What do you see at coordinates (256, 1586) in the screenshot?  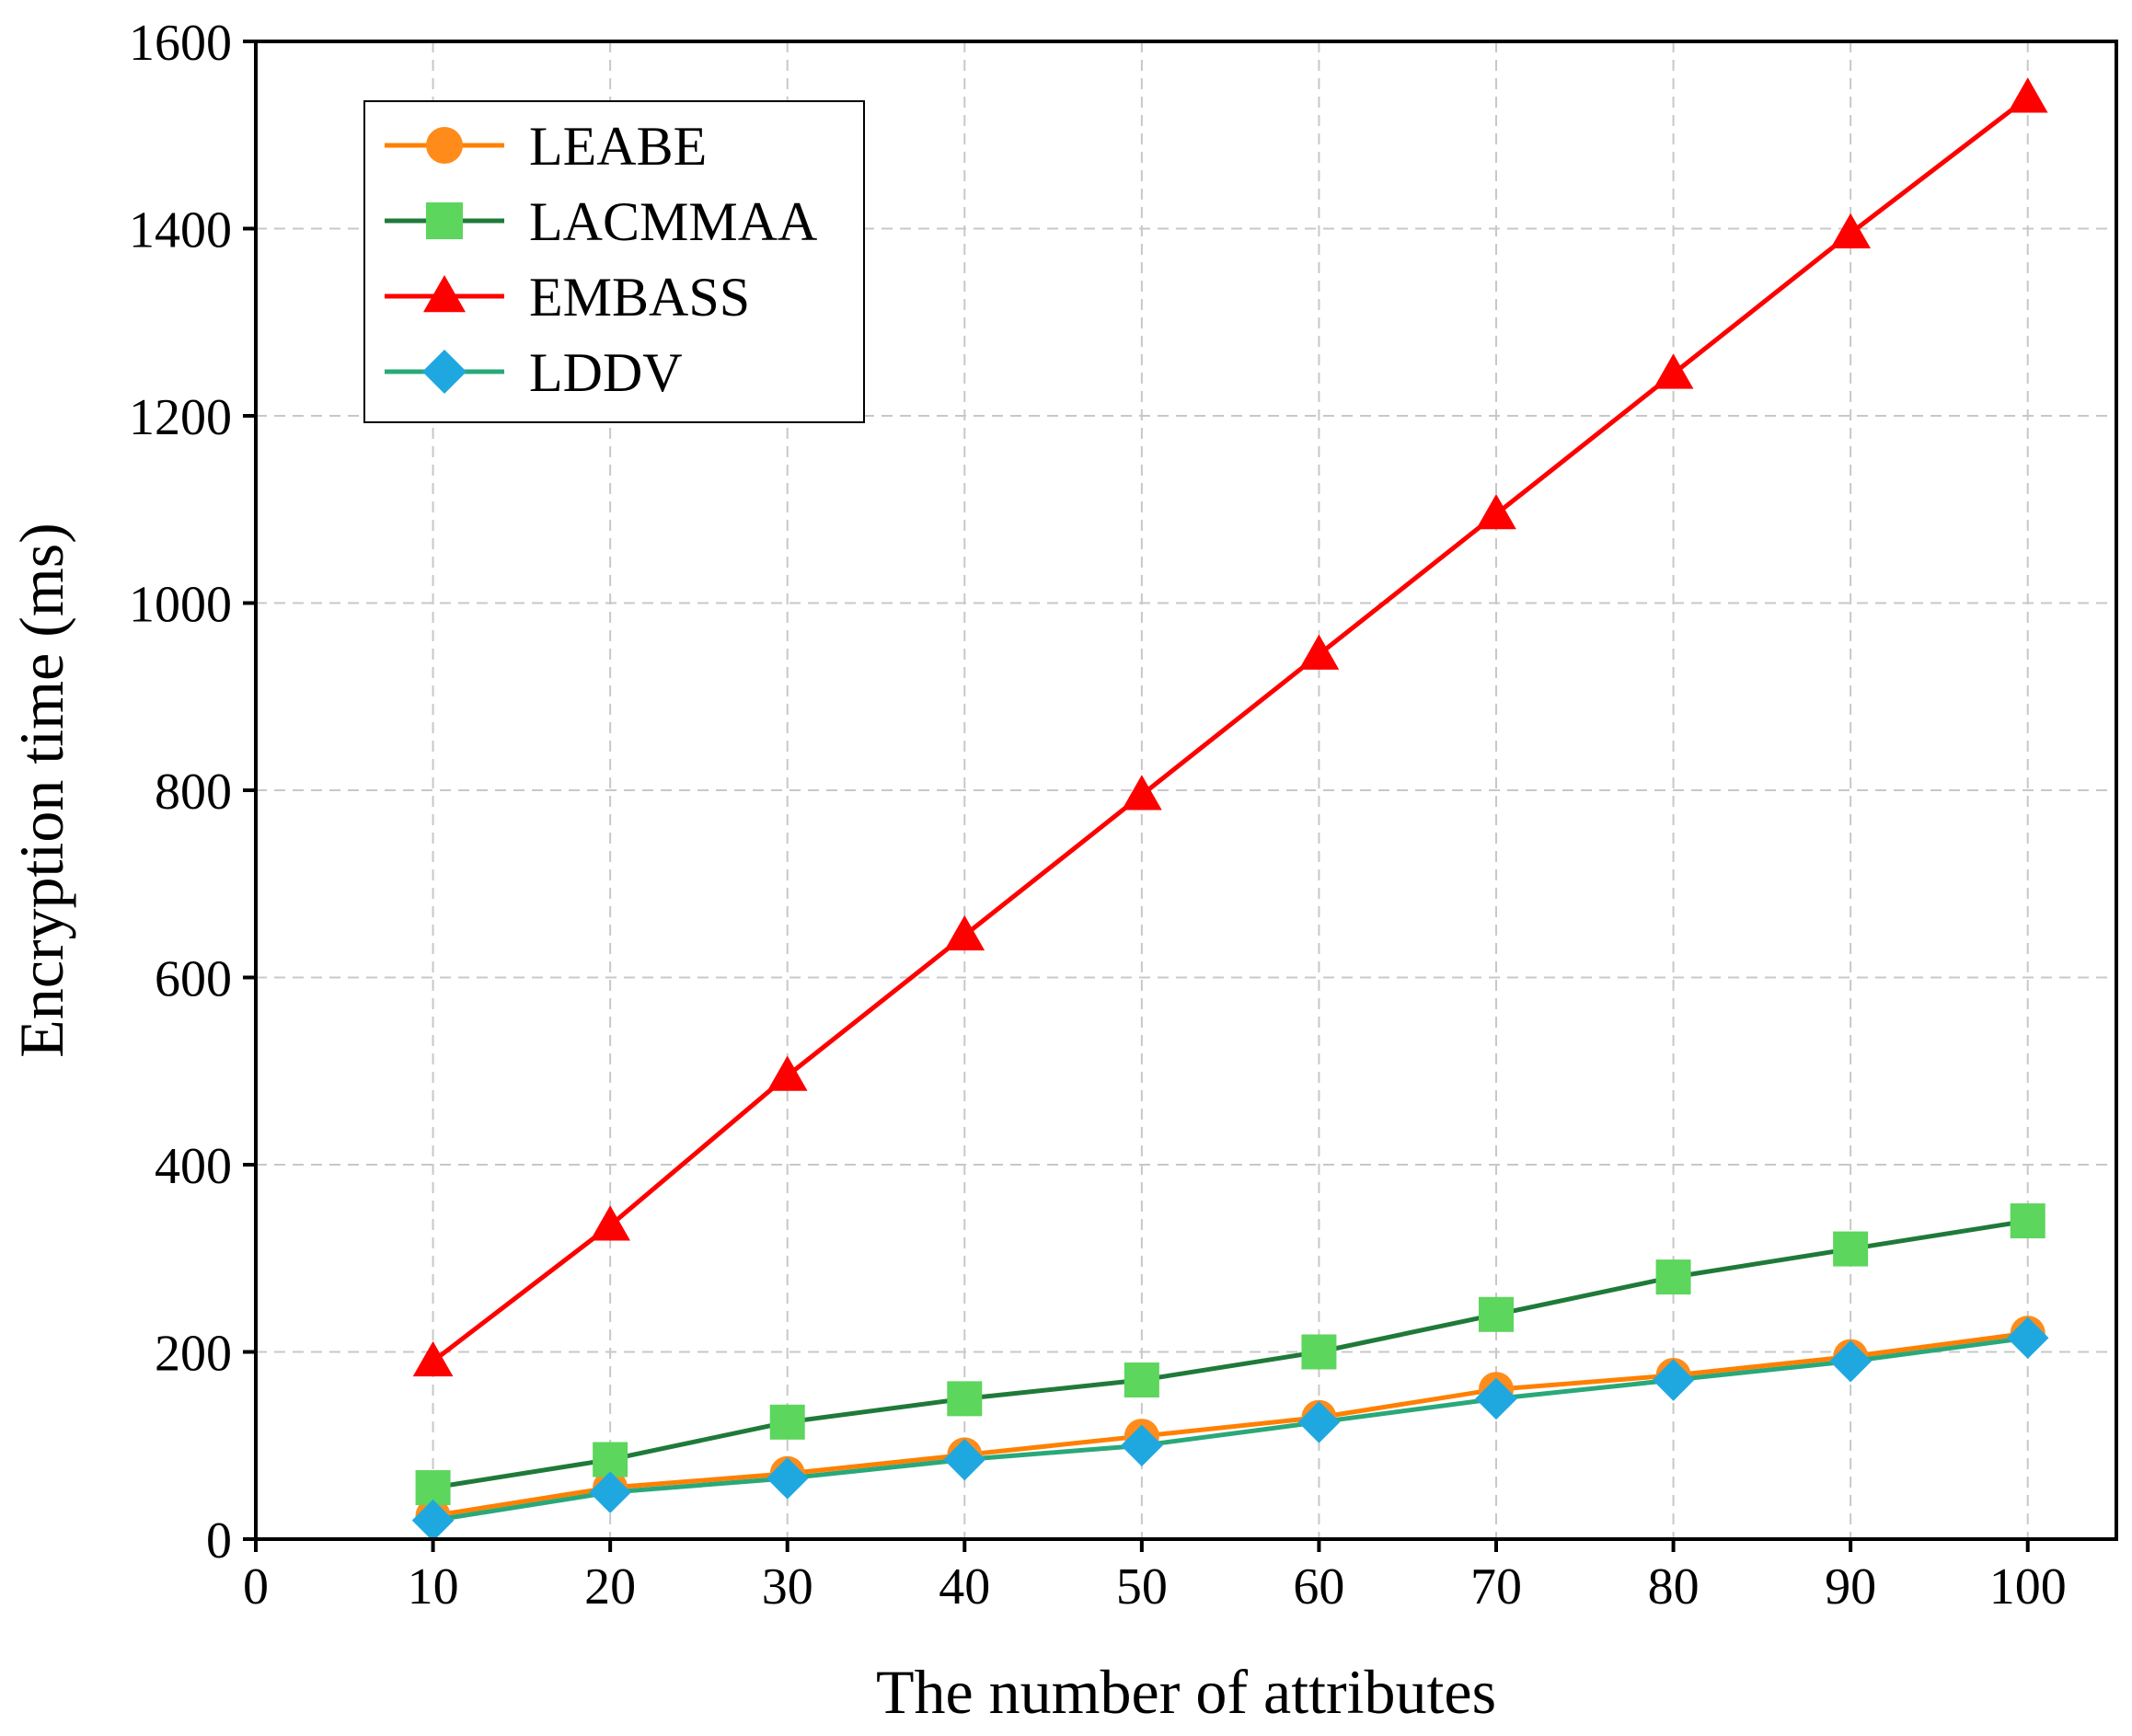 I see `x-tick-label: 0` at bounding box center [256, 1586].